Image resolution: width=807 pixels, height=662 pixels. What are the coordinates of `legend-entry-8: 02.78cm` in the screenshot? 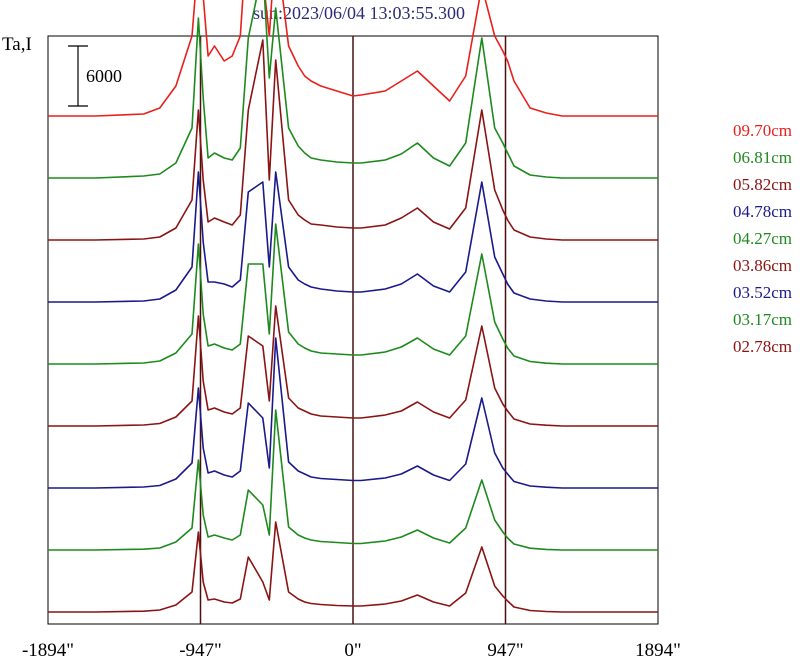 It's located at (762, 346).